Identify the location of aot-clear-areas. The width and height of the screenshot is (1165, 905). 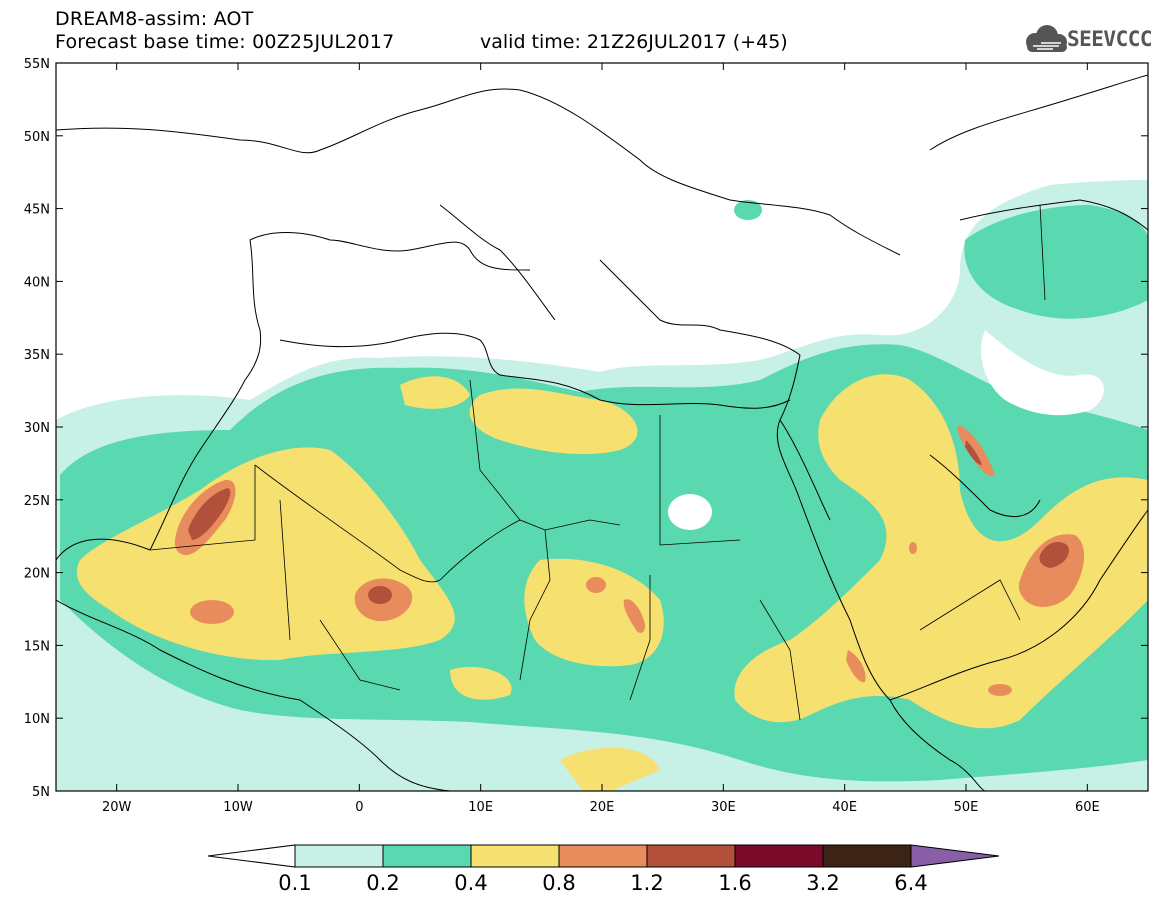
(886, 430).